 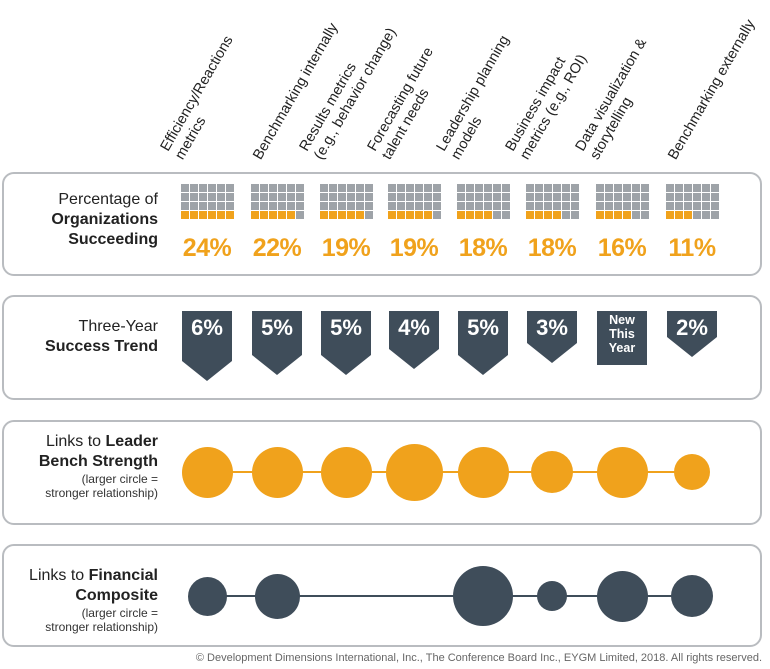 I want to click on label-financial-note1: (larger circle =, so click(x=119, y=613).